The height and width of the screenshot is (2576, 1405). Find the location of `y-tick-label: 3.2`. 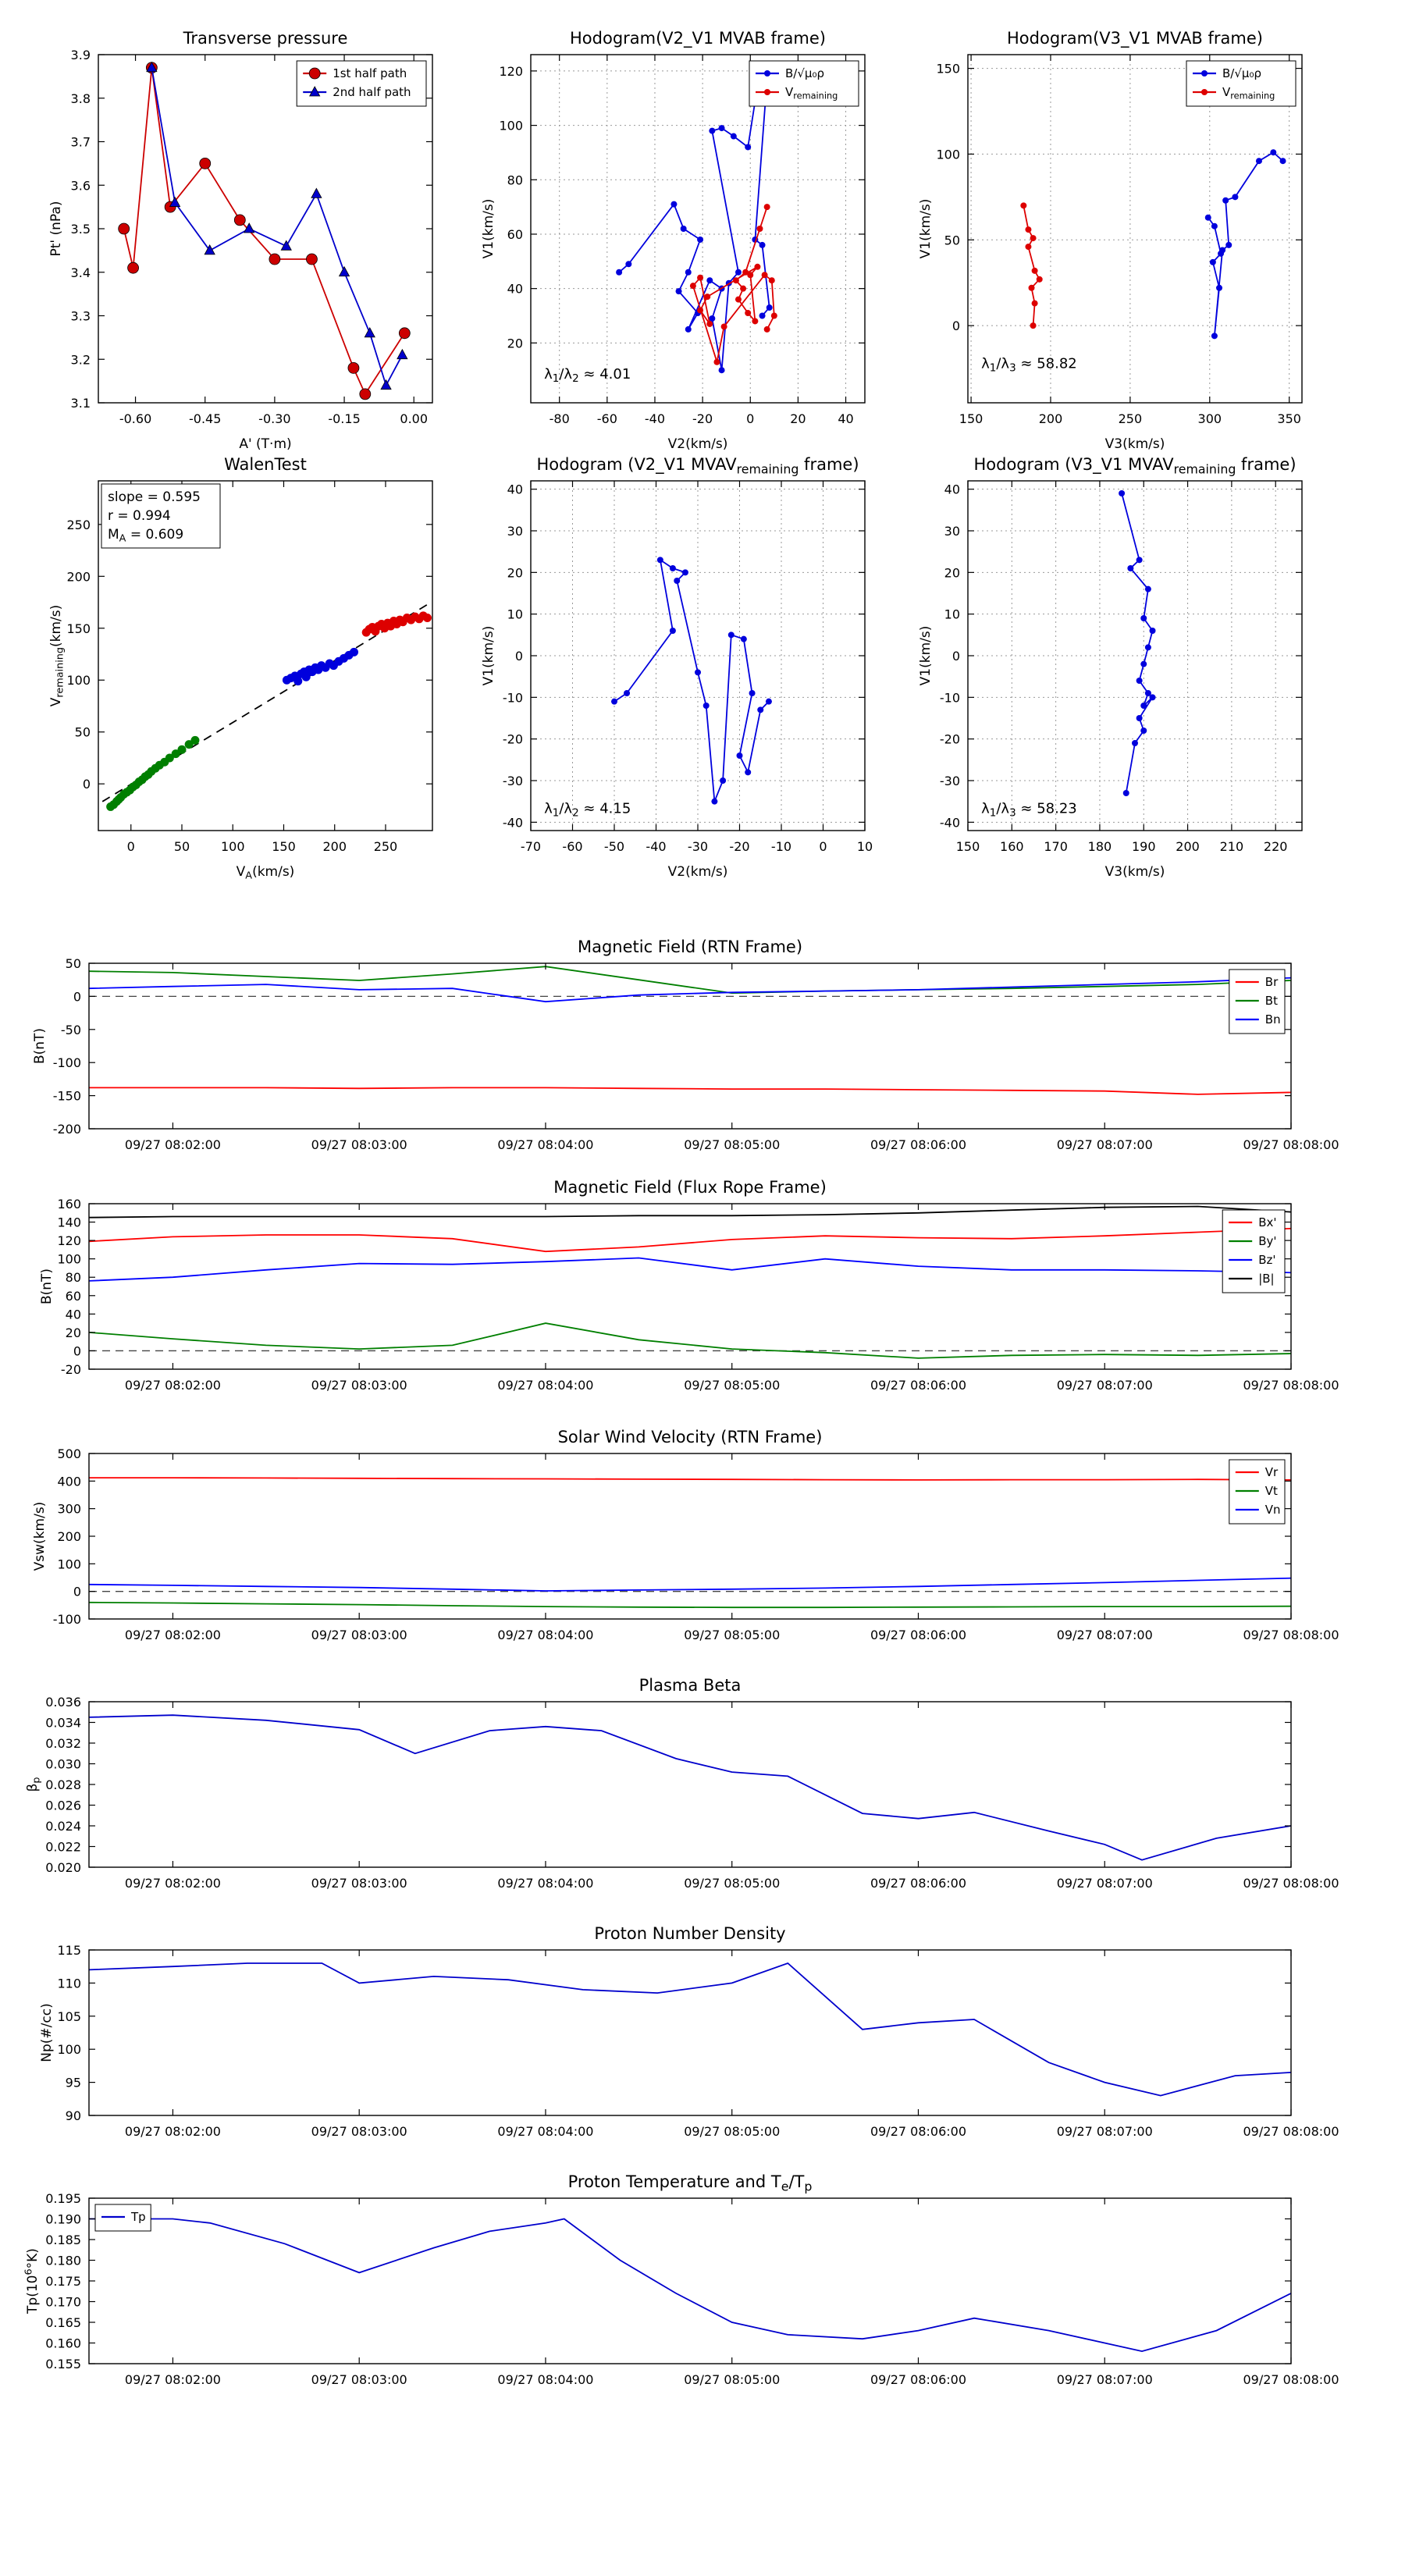

y-tick-label: 3.2 is located at coordinates (81, 359).